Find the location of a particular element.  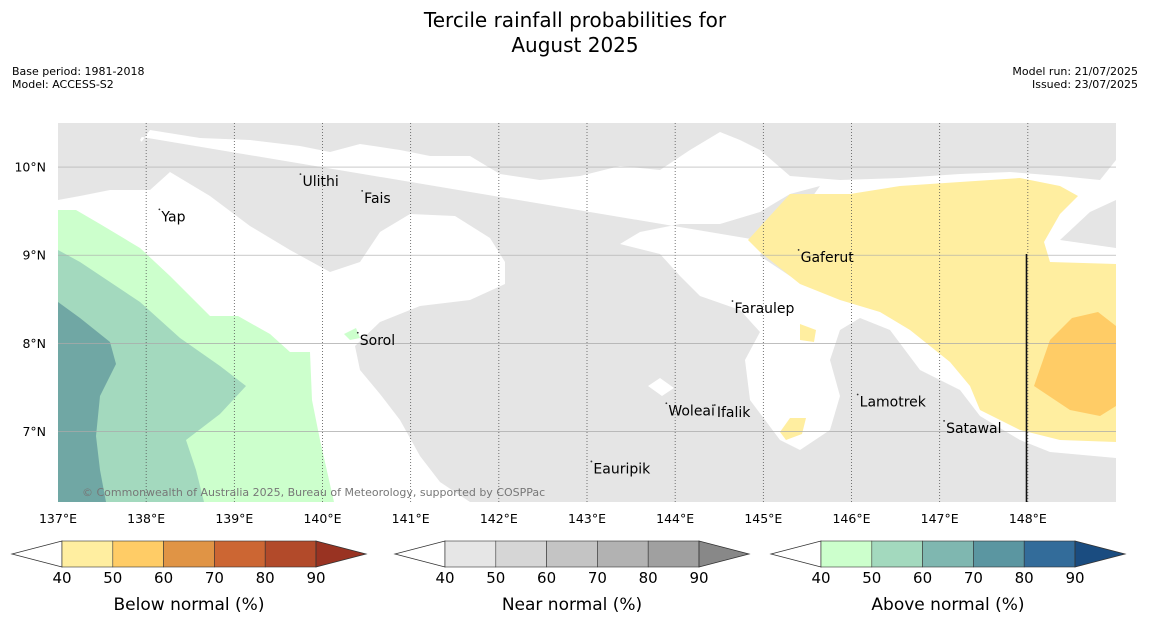

island-label: Eauripik is located at coordinates (622, 469).